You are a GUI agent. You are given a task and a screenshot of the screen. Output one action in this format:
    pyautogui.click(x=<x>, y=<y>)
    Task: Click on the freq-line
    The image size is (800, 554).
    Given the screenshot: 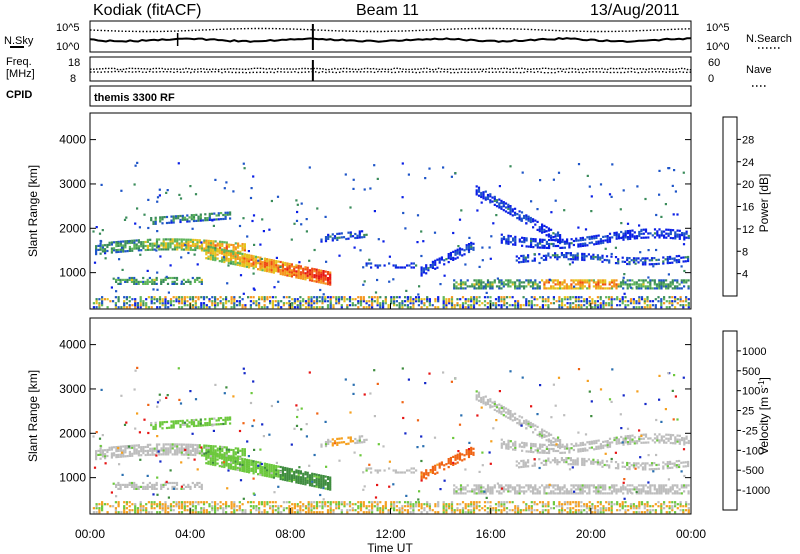 What is the action you would take?
    pyautogui.click(x=391, y=69)
    